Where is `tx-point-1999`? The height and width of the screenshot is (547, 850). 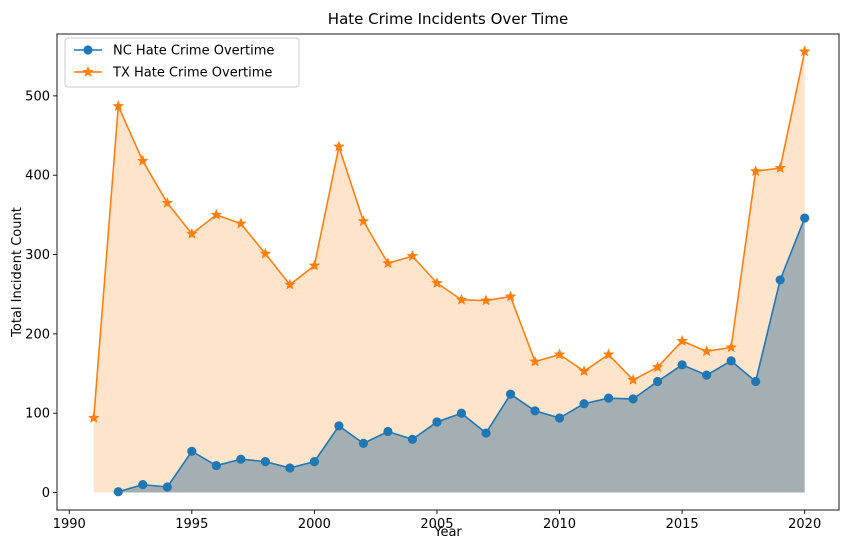
tx-point-1999 is located at coordinates (290, 284).